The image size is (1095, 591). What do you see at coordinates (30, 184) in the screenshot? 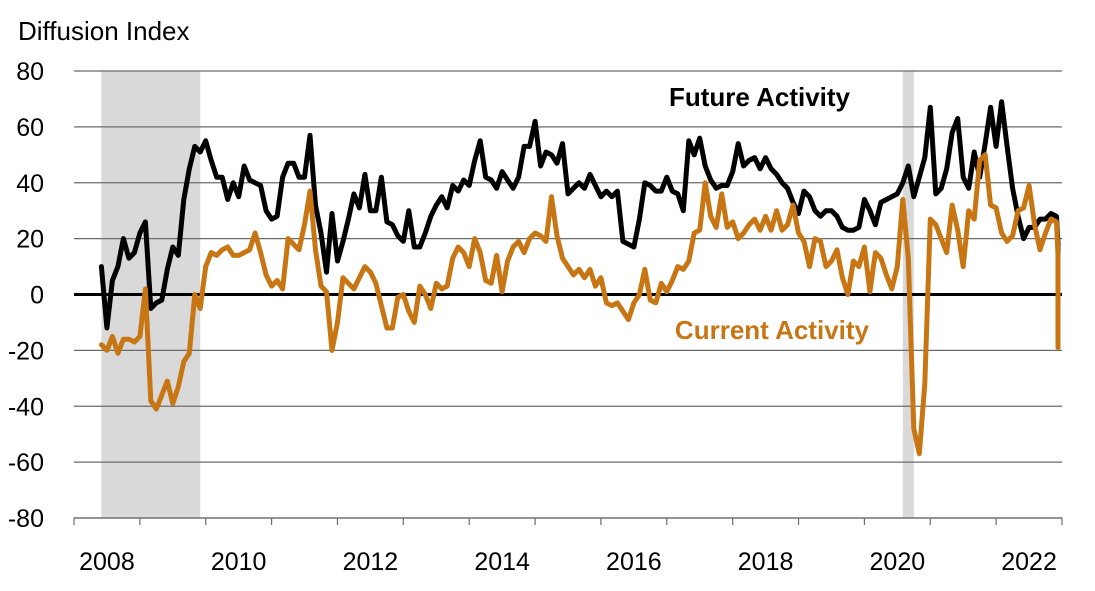
I see `y-tick-label: 40` at bounding box center [30, 184].